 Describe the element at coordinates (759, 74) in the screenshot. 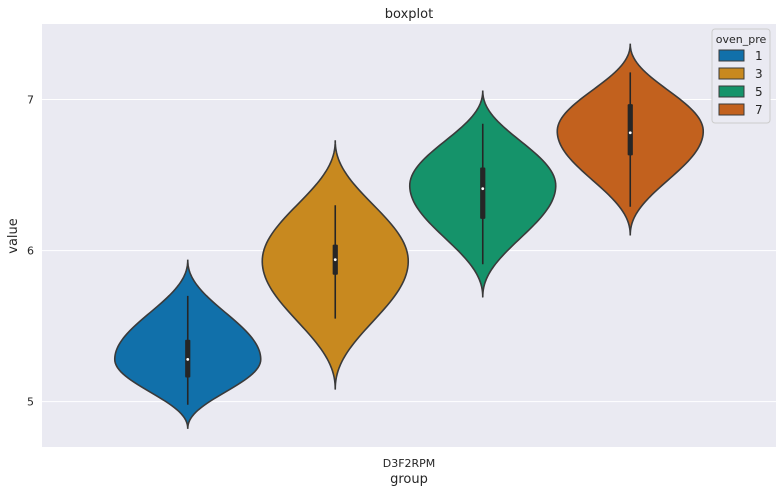

I see `legend-label: 3` at that location.